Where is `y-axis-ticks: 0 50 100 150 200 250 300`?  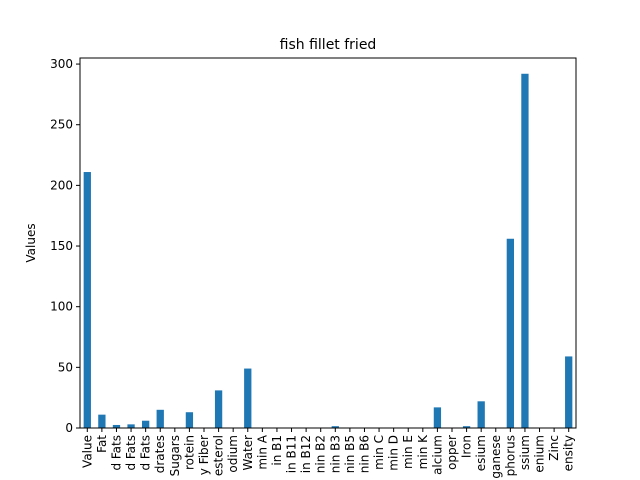
y-axis-ticks: 0 50 100 150 200 250 300 is located at coordinates (65, 246).